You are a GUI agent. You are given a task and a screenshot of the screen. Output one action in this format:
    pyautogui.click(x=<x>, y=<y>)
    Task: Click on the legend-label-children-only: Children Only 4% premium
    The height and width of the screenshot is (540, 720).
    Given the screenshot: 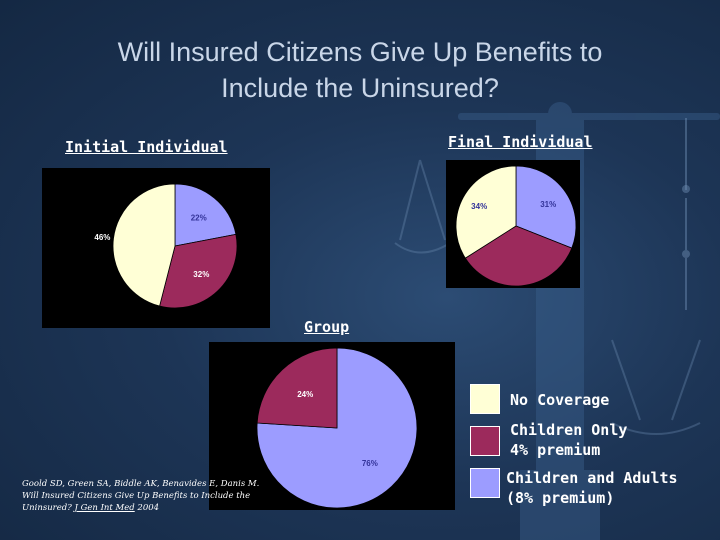 What is the action you would take?
    pyautogui.click(x=568, y=440)
    